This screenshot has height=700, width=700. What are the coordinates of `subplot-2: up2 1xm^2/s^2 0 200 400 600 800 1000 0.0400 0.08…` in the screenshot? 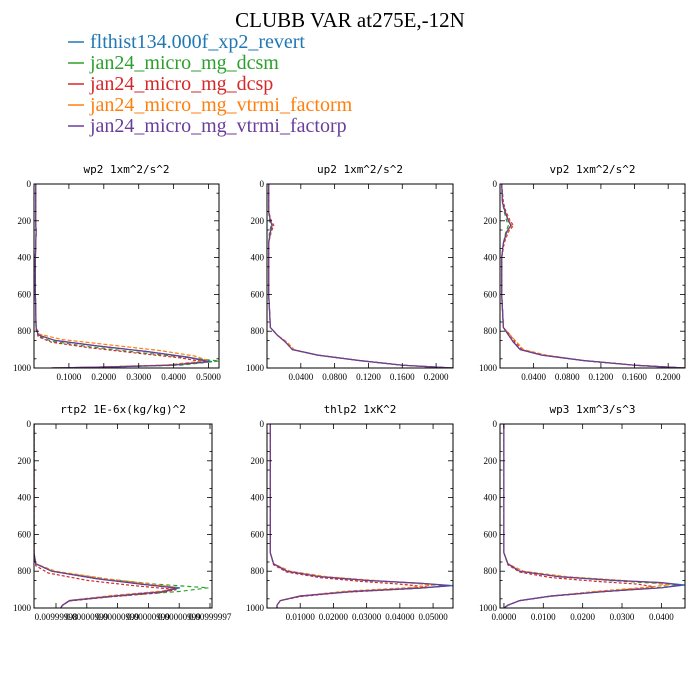 It's located at (350, 272).